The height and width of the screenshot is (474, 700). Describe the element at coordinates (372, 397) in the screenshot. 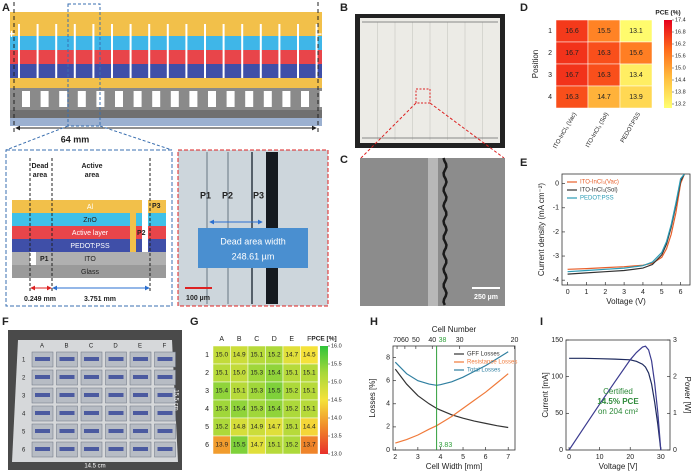

I see `y-axis-label: Losses [%]` at that location.